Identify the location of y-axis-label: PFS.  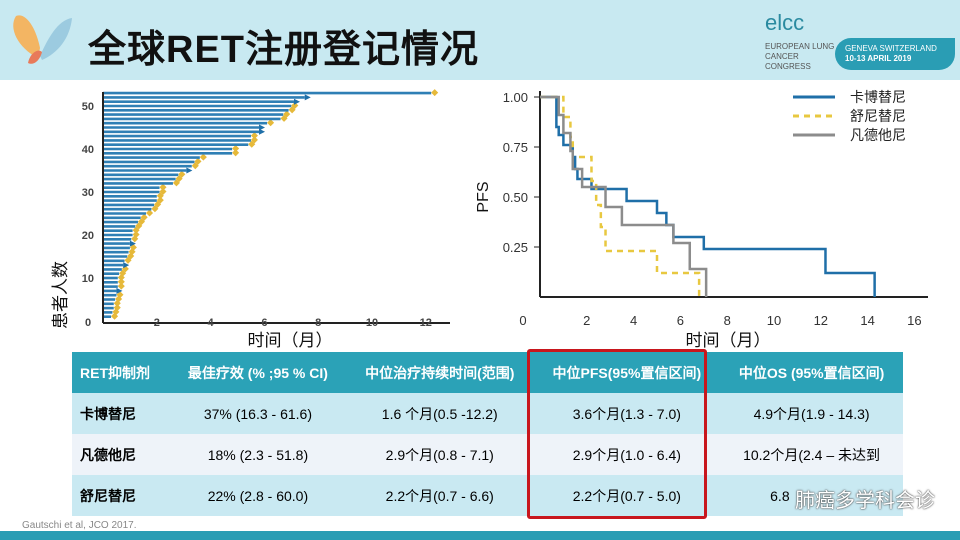
(483, 196).